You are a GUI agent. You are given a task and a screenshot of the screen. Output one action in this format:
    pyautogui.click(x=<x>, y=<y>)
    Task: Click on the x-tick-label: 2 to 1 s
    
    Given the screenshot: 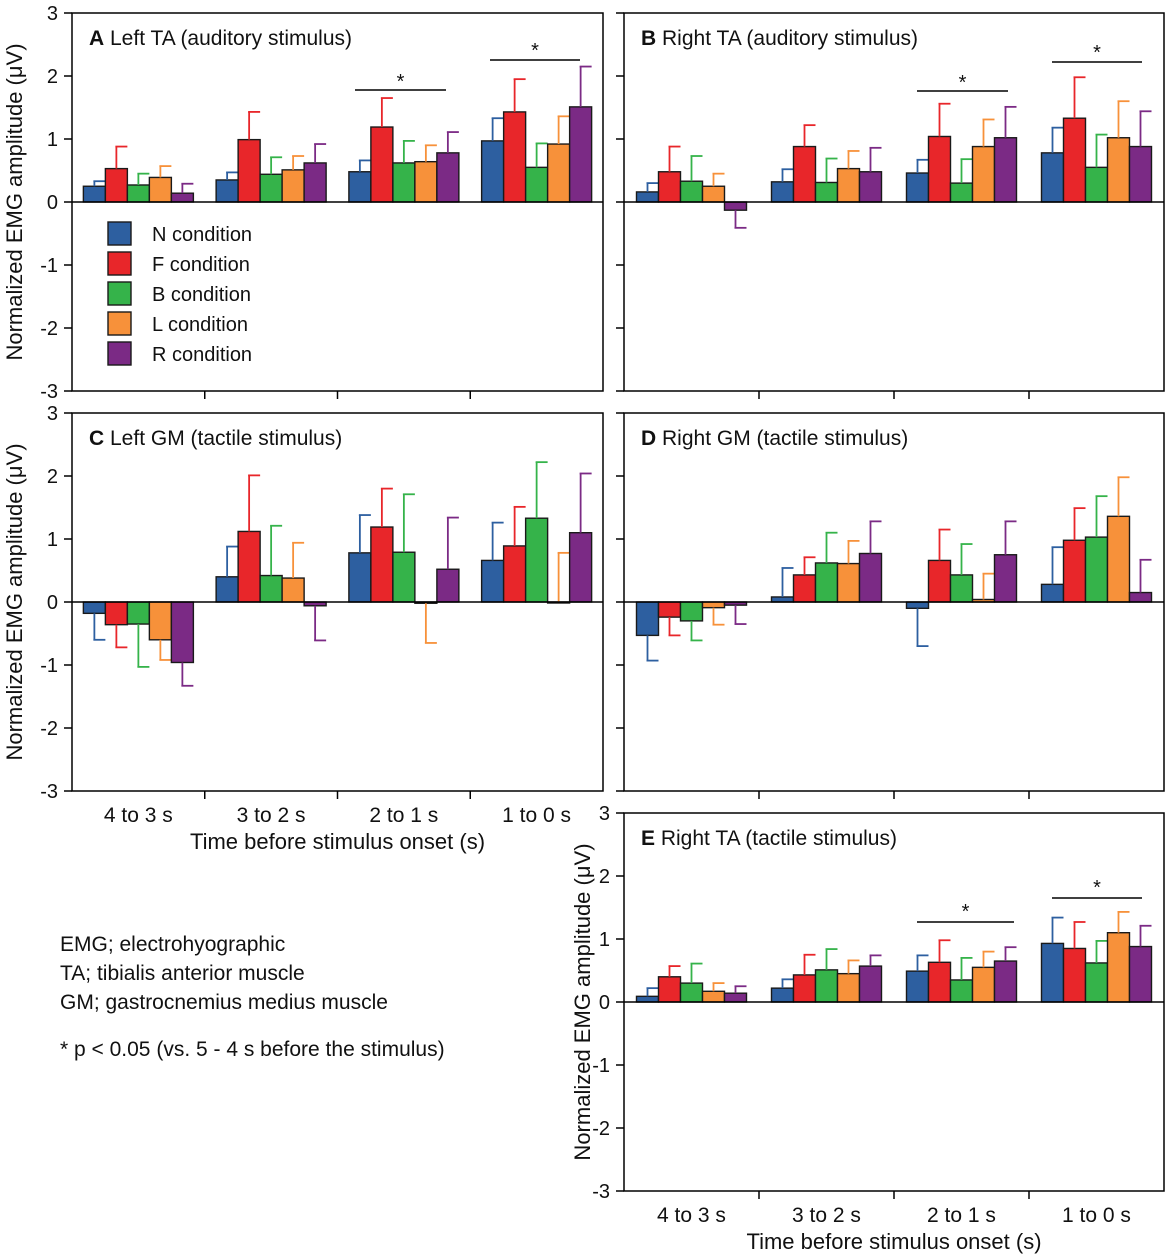 What is the action you would take?
    pyautogui.click(x=961, y=1215)
    